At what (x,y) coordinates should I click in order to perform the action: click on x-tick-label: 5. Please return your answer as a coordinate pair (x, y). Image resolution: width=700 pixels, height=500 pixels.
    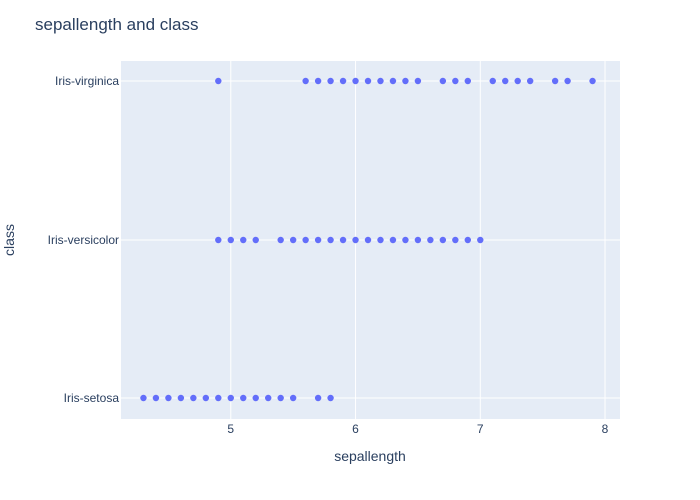
    Looking at the image, I should click on (230, 429).